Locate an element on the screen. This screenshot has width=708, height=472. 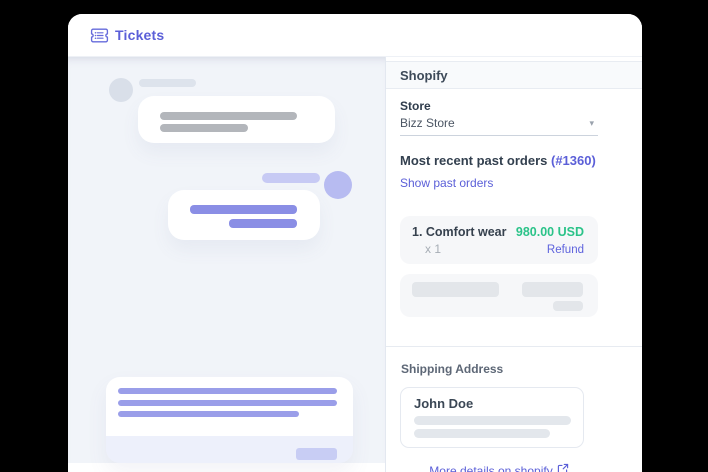
order-item-skeleton-card is located at coordinates (499, 295).